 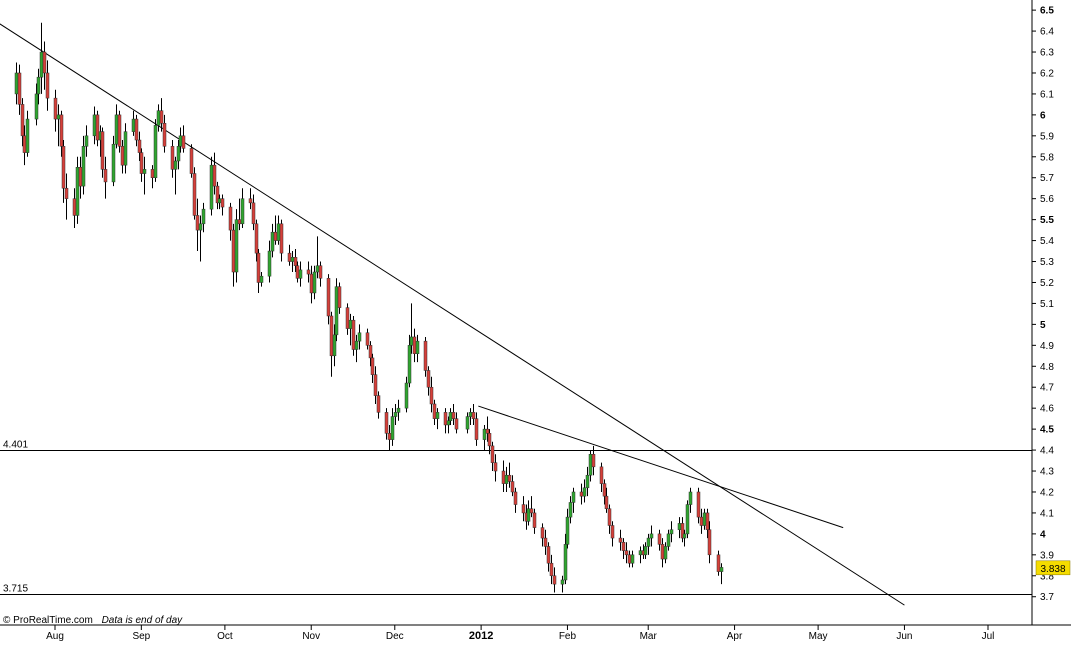 I want to click on x-tick-label: Jun, so click(x=904, y=636).